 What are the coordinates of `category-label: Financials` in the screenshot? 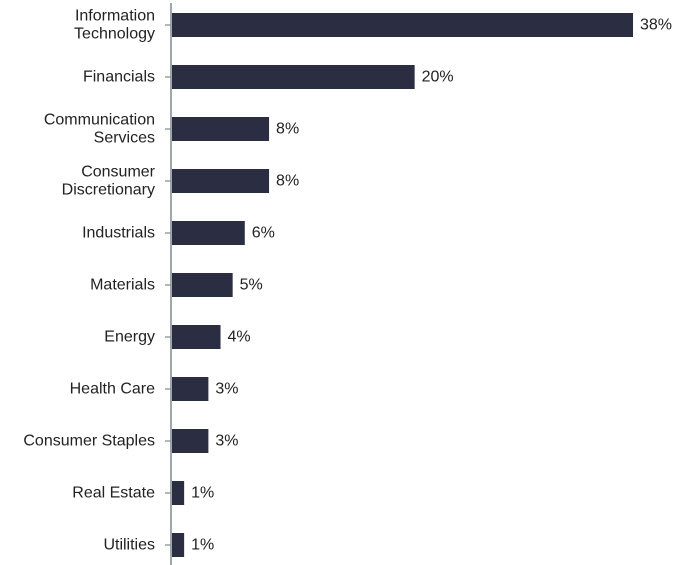 It's located at (119, 77).